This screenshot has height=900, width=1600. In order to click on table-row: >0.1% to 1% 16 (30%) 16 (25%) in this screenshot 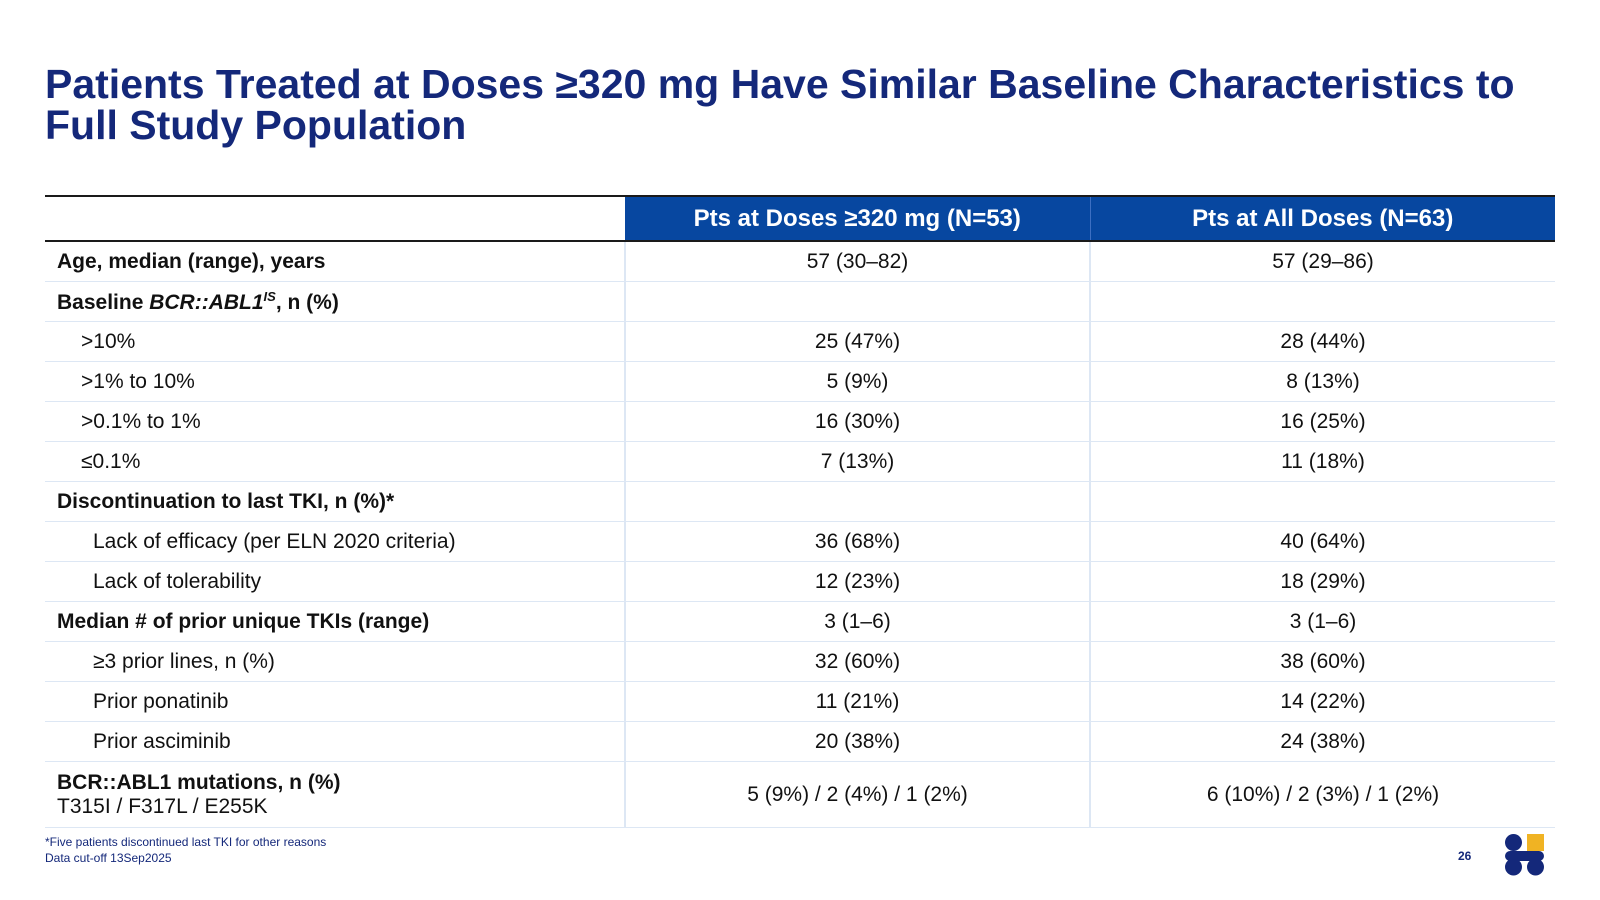, I will do `click(800, 421)`.